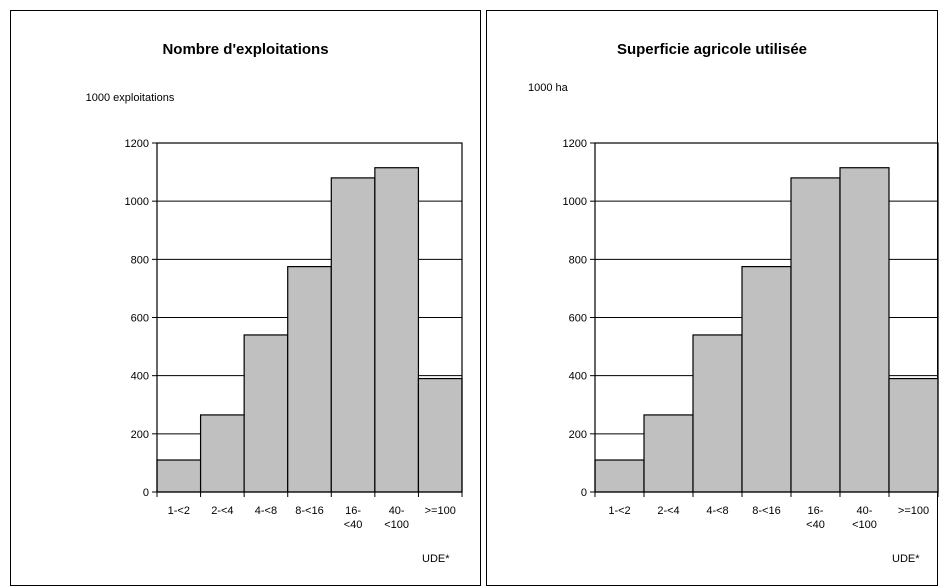  What do you see at coordinates (578, 319) in the screenshot?
I see `y-tick-label-right: 600` at bounding box center [578, 319].